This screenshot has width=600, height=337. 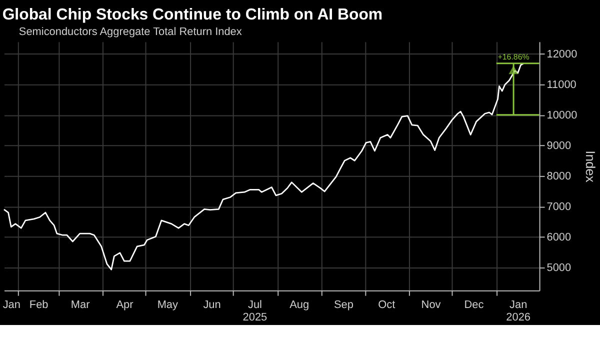 I want to click on x-tick-label: Aug, so click(x=300, y=304).